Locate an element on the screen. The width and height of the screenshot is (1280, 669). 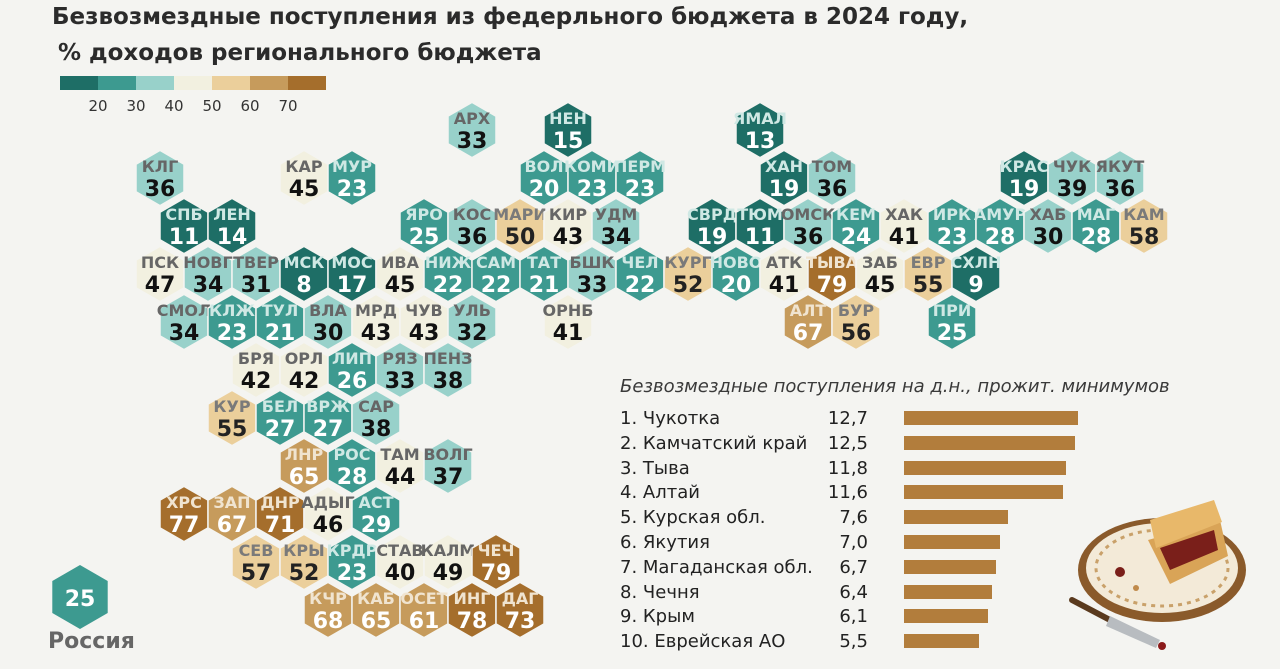
region-value: 41 is located at coordinates (904, 237).